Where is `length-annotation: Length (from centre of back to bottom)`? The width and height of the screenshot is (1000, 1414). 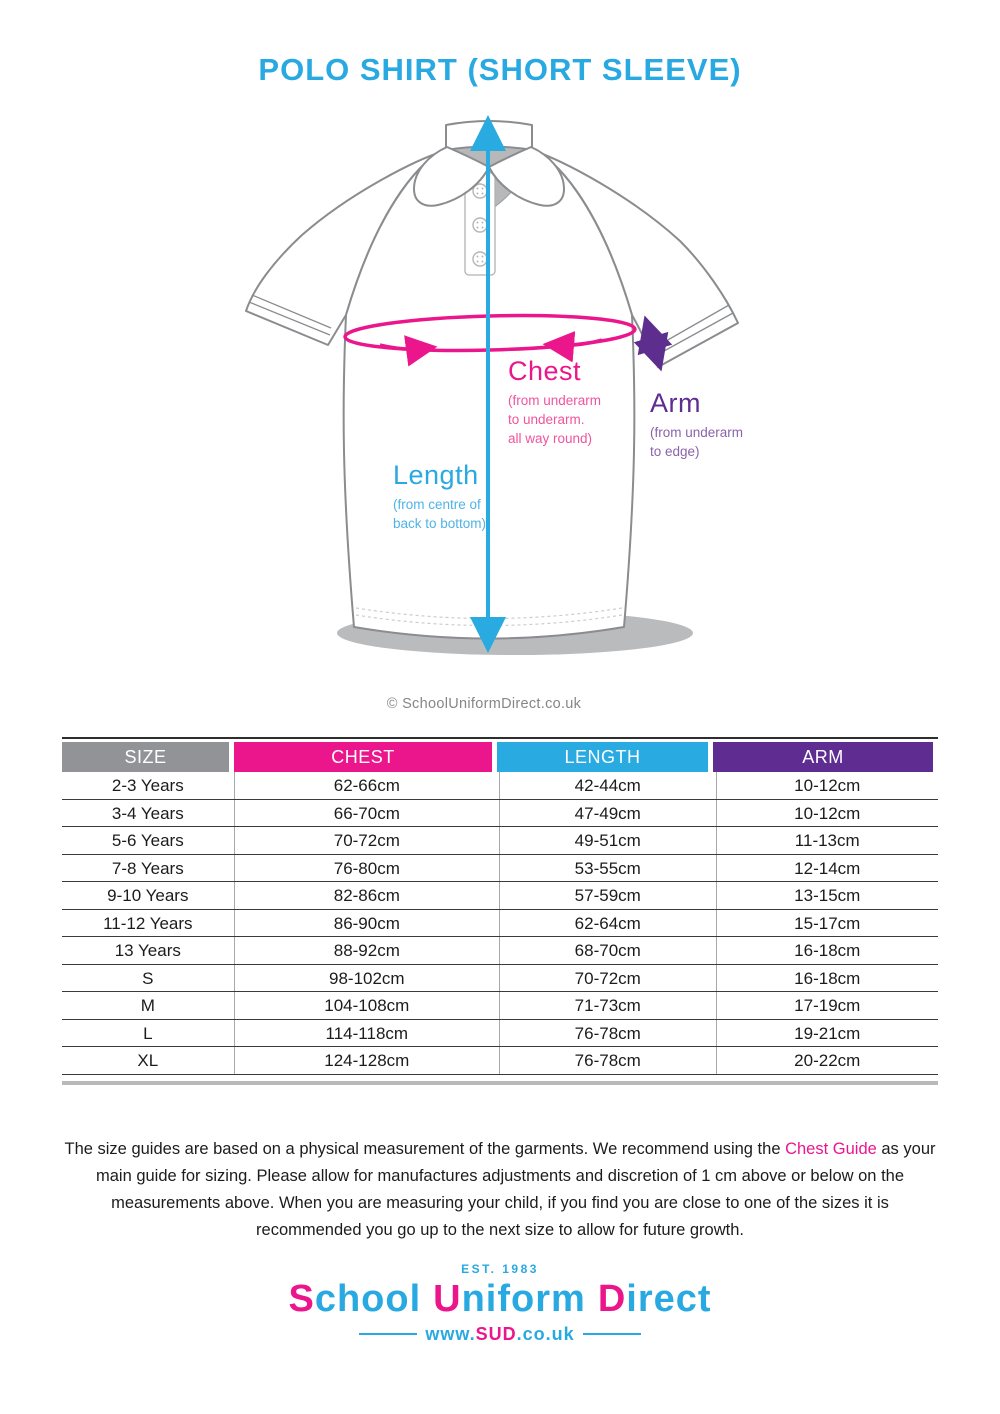 length-annotation: Length (from centre of back to bottom) is located at coordinates (440, 496).